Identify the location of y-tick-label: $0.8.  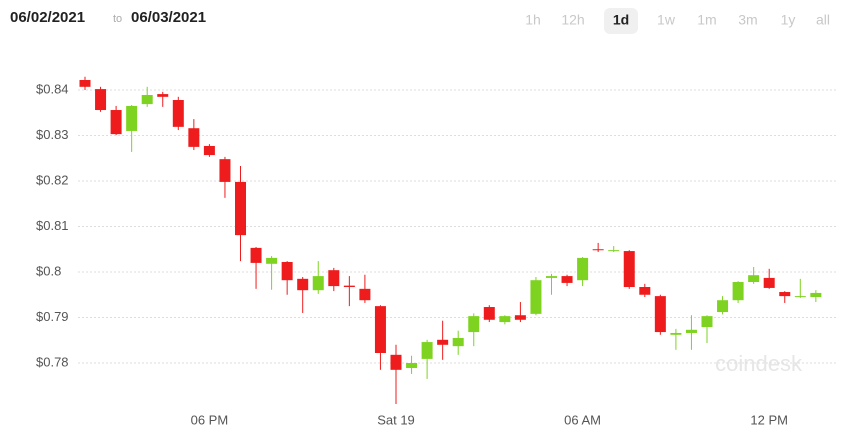
(48, 270).